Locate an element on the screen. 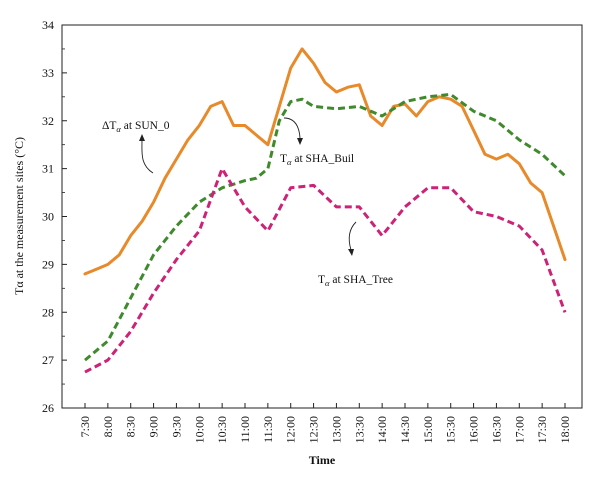 This screenshot has height=486, width=600. x-tick-label: 15:30 is located at coordinates (451, 429).